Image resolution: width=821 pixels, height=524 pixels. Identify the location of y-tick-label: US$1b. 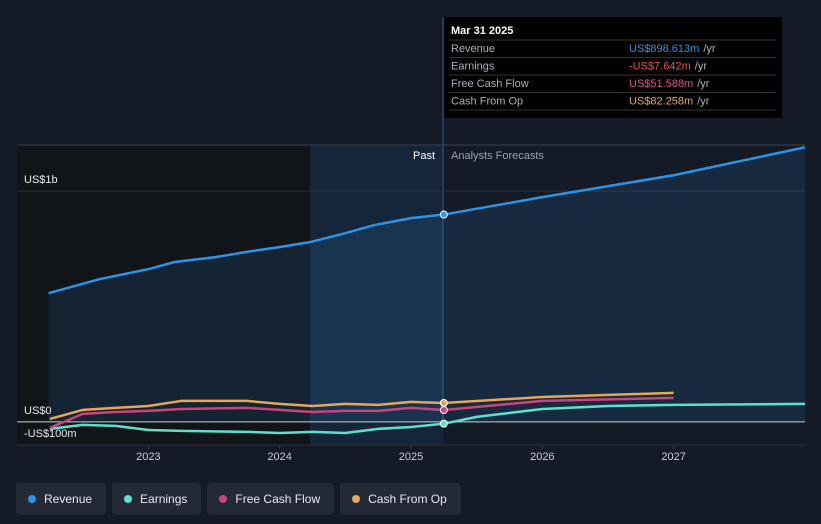
(41, 180).